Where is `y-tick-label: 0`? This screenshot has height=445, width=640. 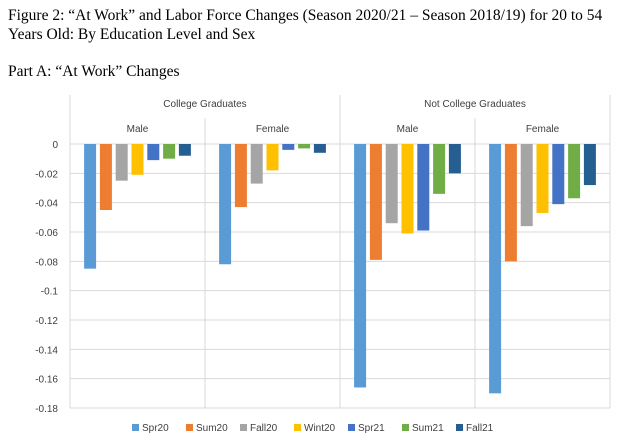 y-tick-label: 0 is located at coordinates (55, 145).